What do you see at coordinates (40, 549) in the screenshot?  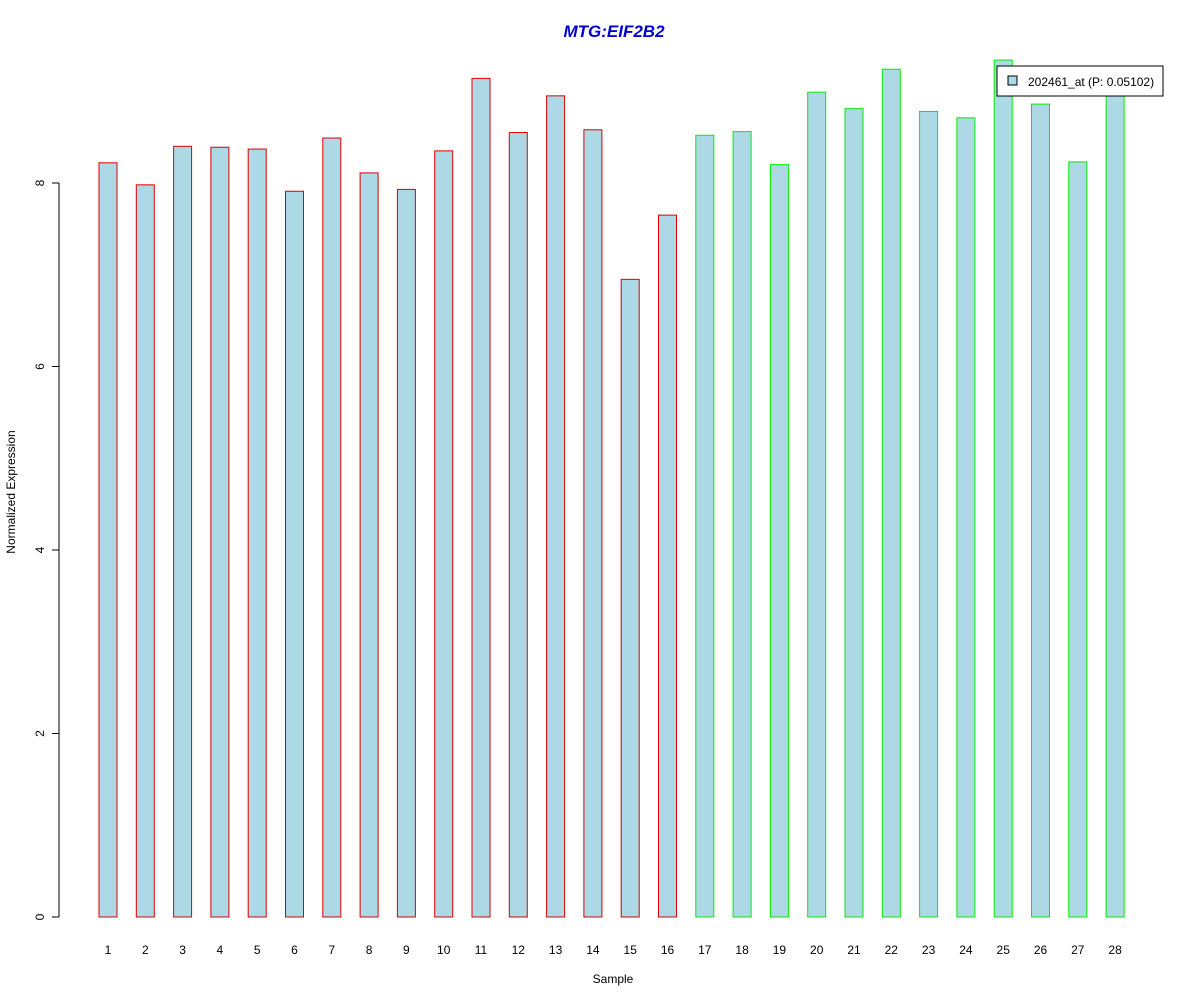 I see `y-tick-label: 4` at bounding box center [40, 549].